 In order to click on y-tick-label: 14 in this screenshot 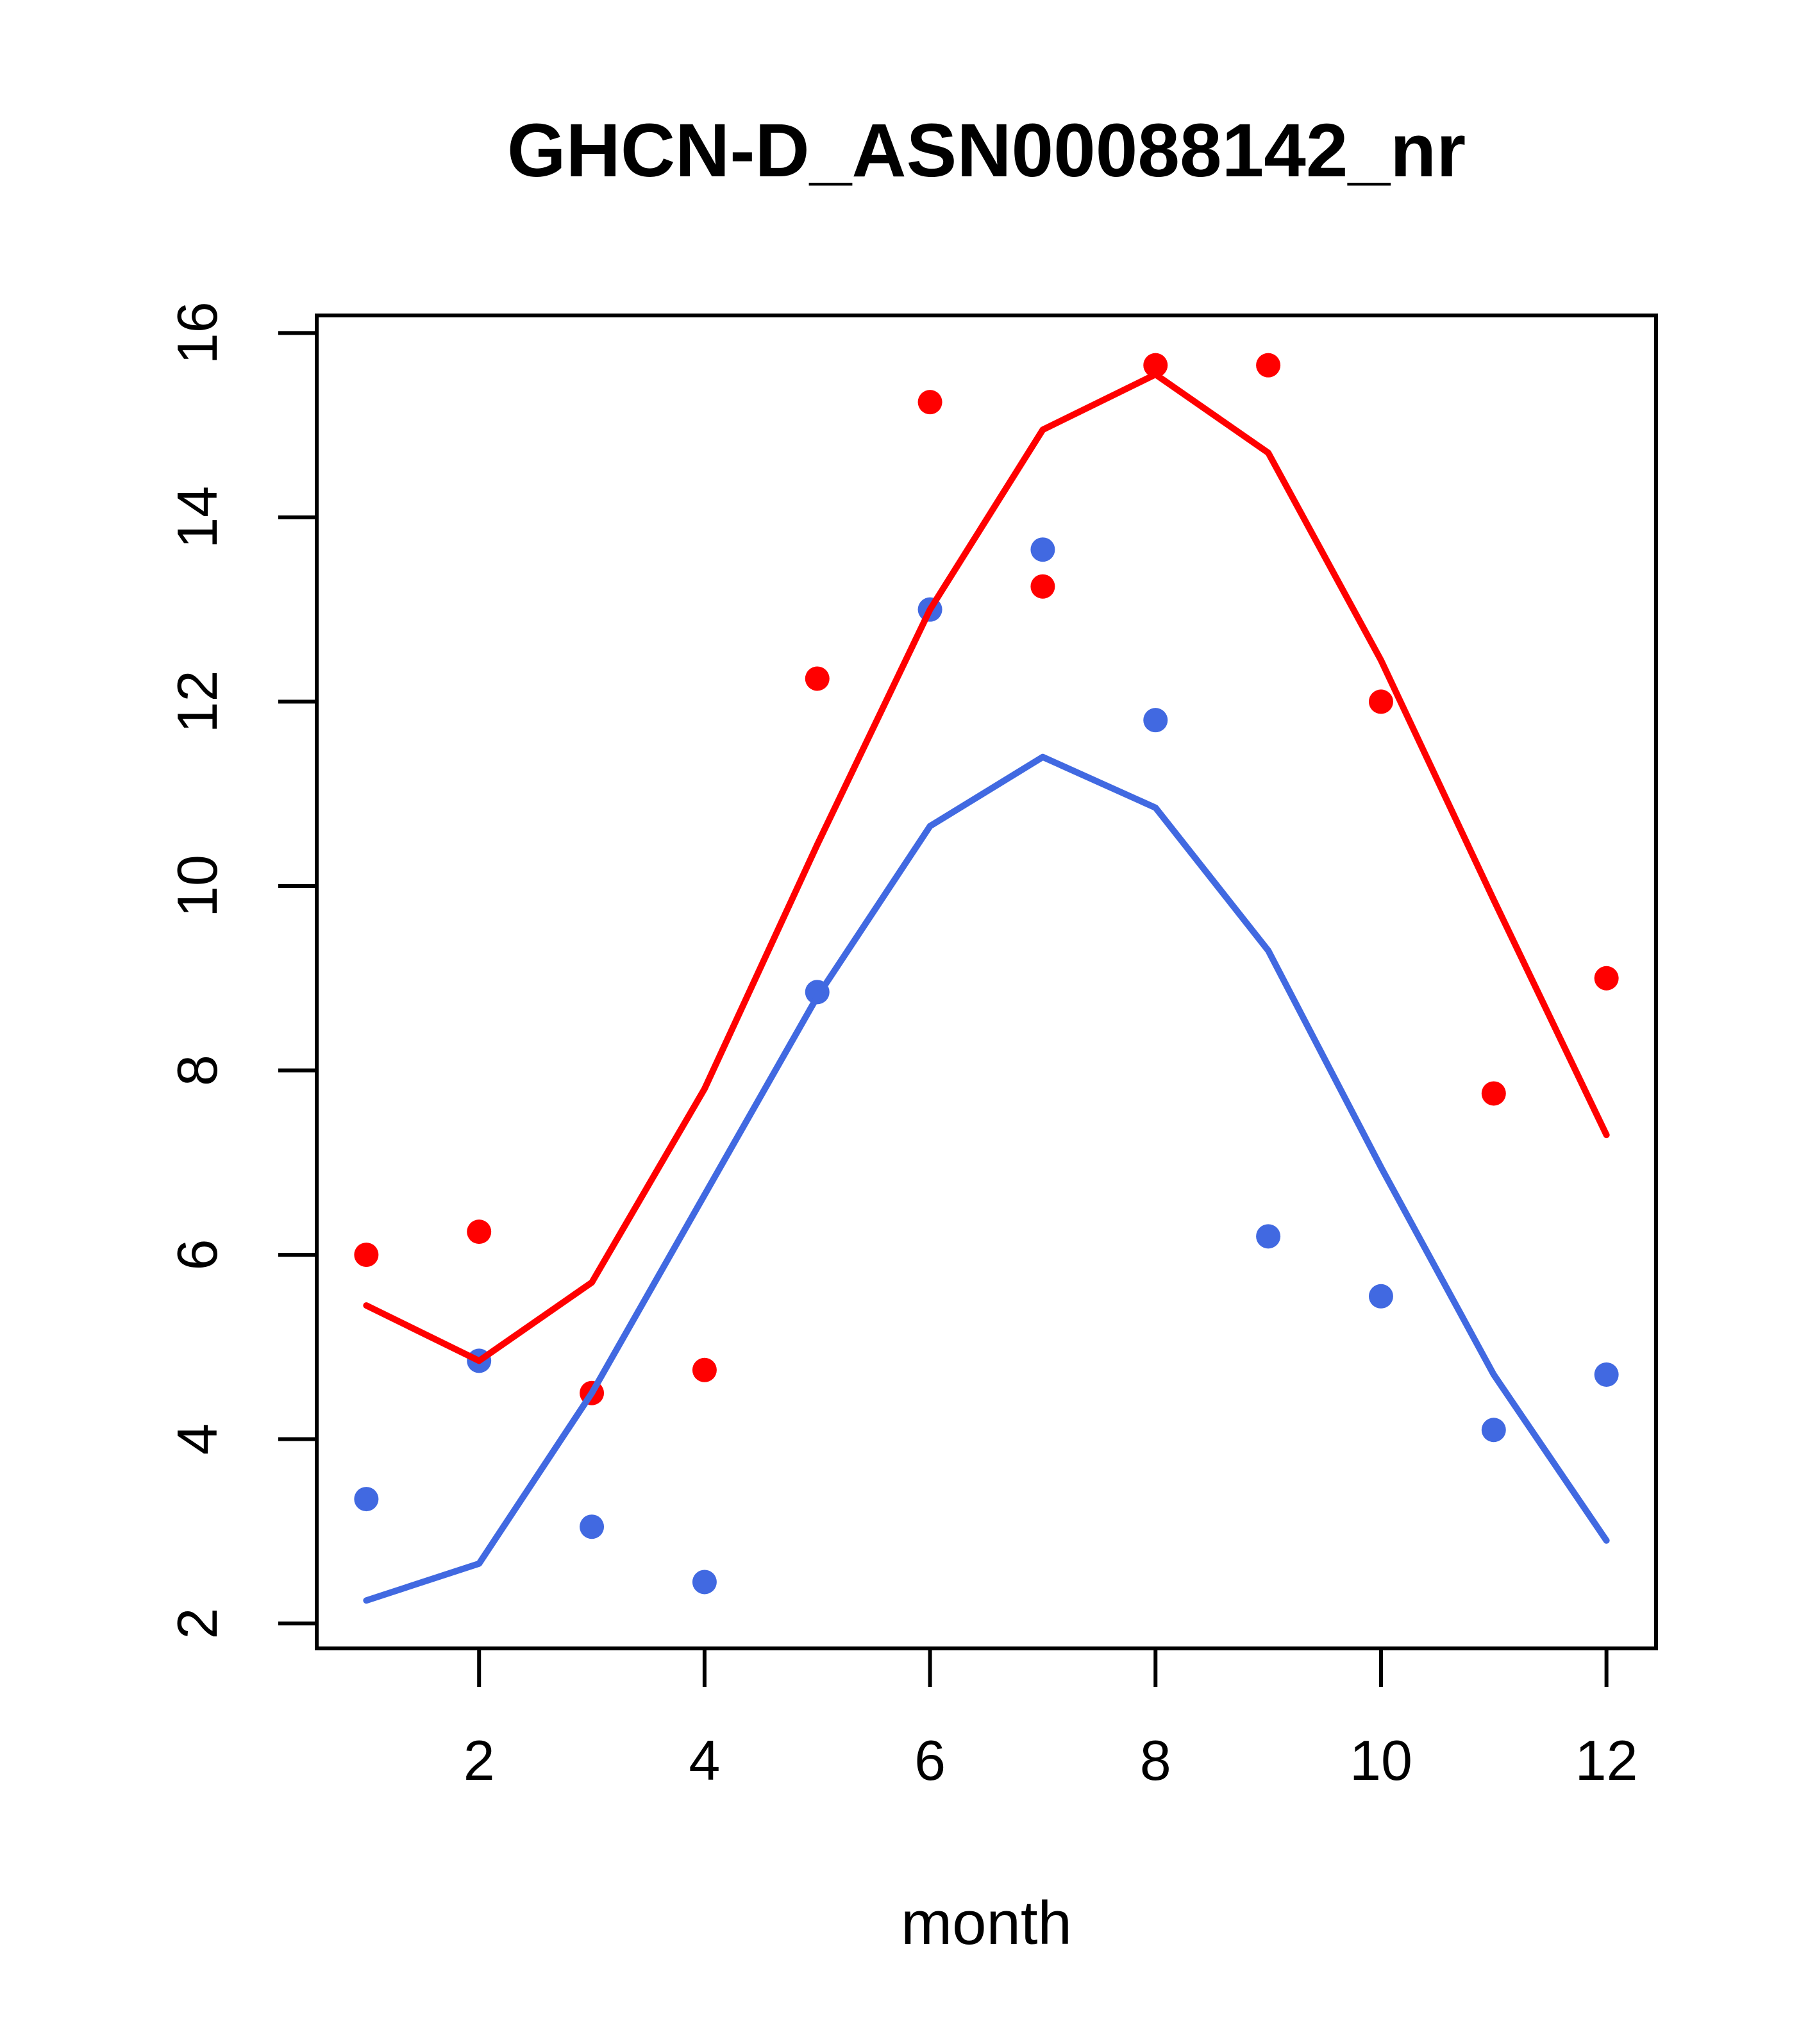, I will do `click(197, 517)`.